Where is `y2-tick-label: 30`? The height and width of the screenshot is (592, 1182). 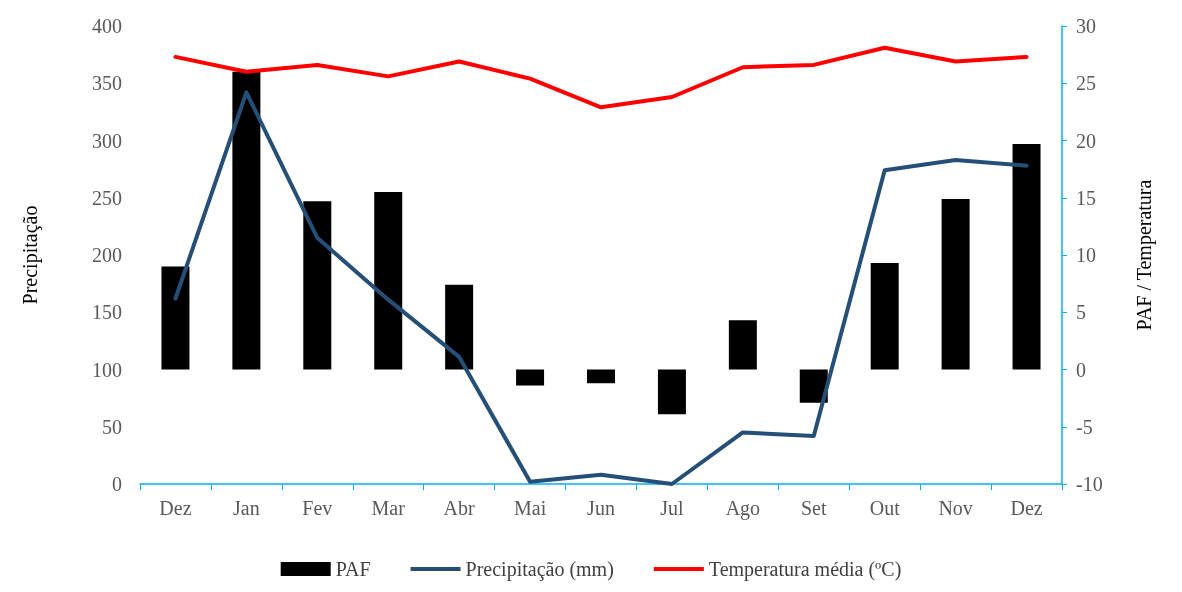
y2-tick-label: 30 is located at coordinates (1086, 26).